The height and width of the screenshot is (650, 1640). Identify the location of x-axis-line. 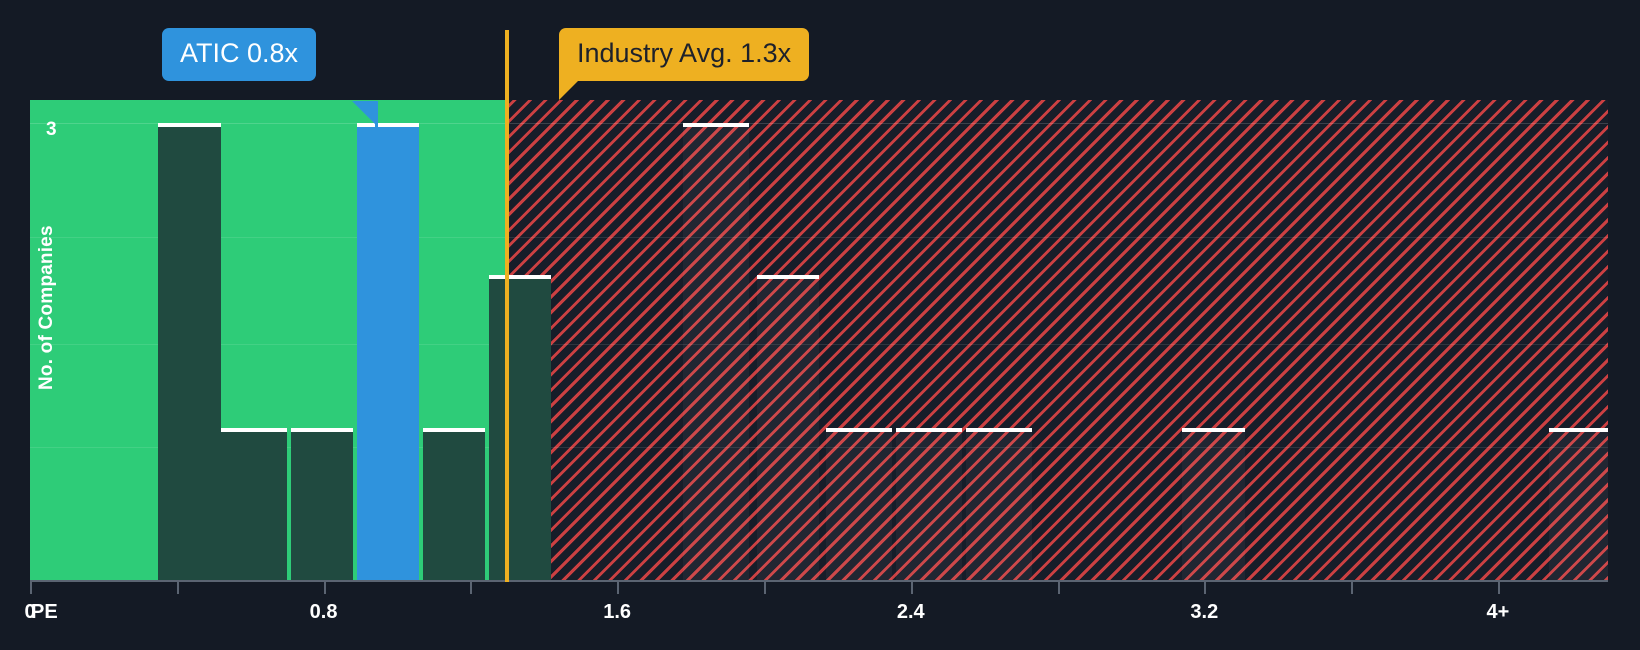
(819, 581).